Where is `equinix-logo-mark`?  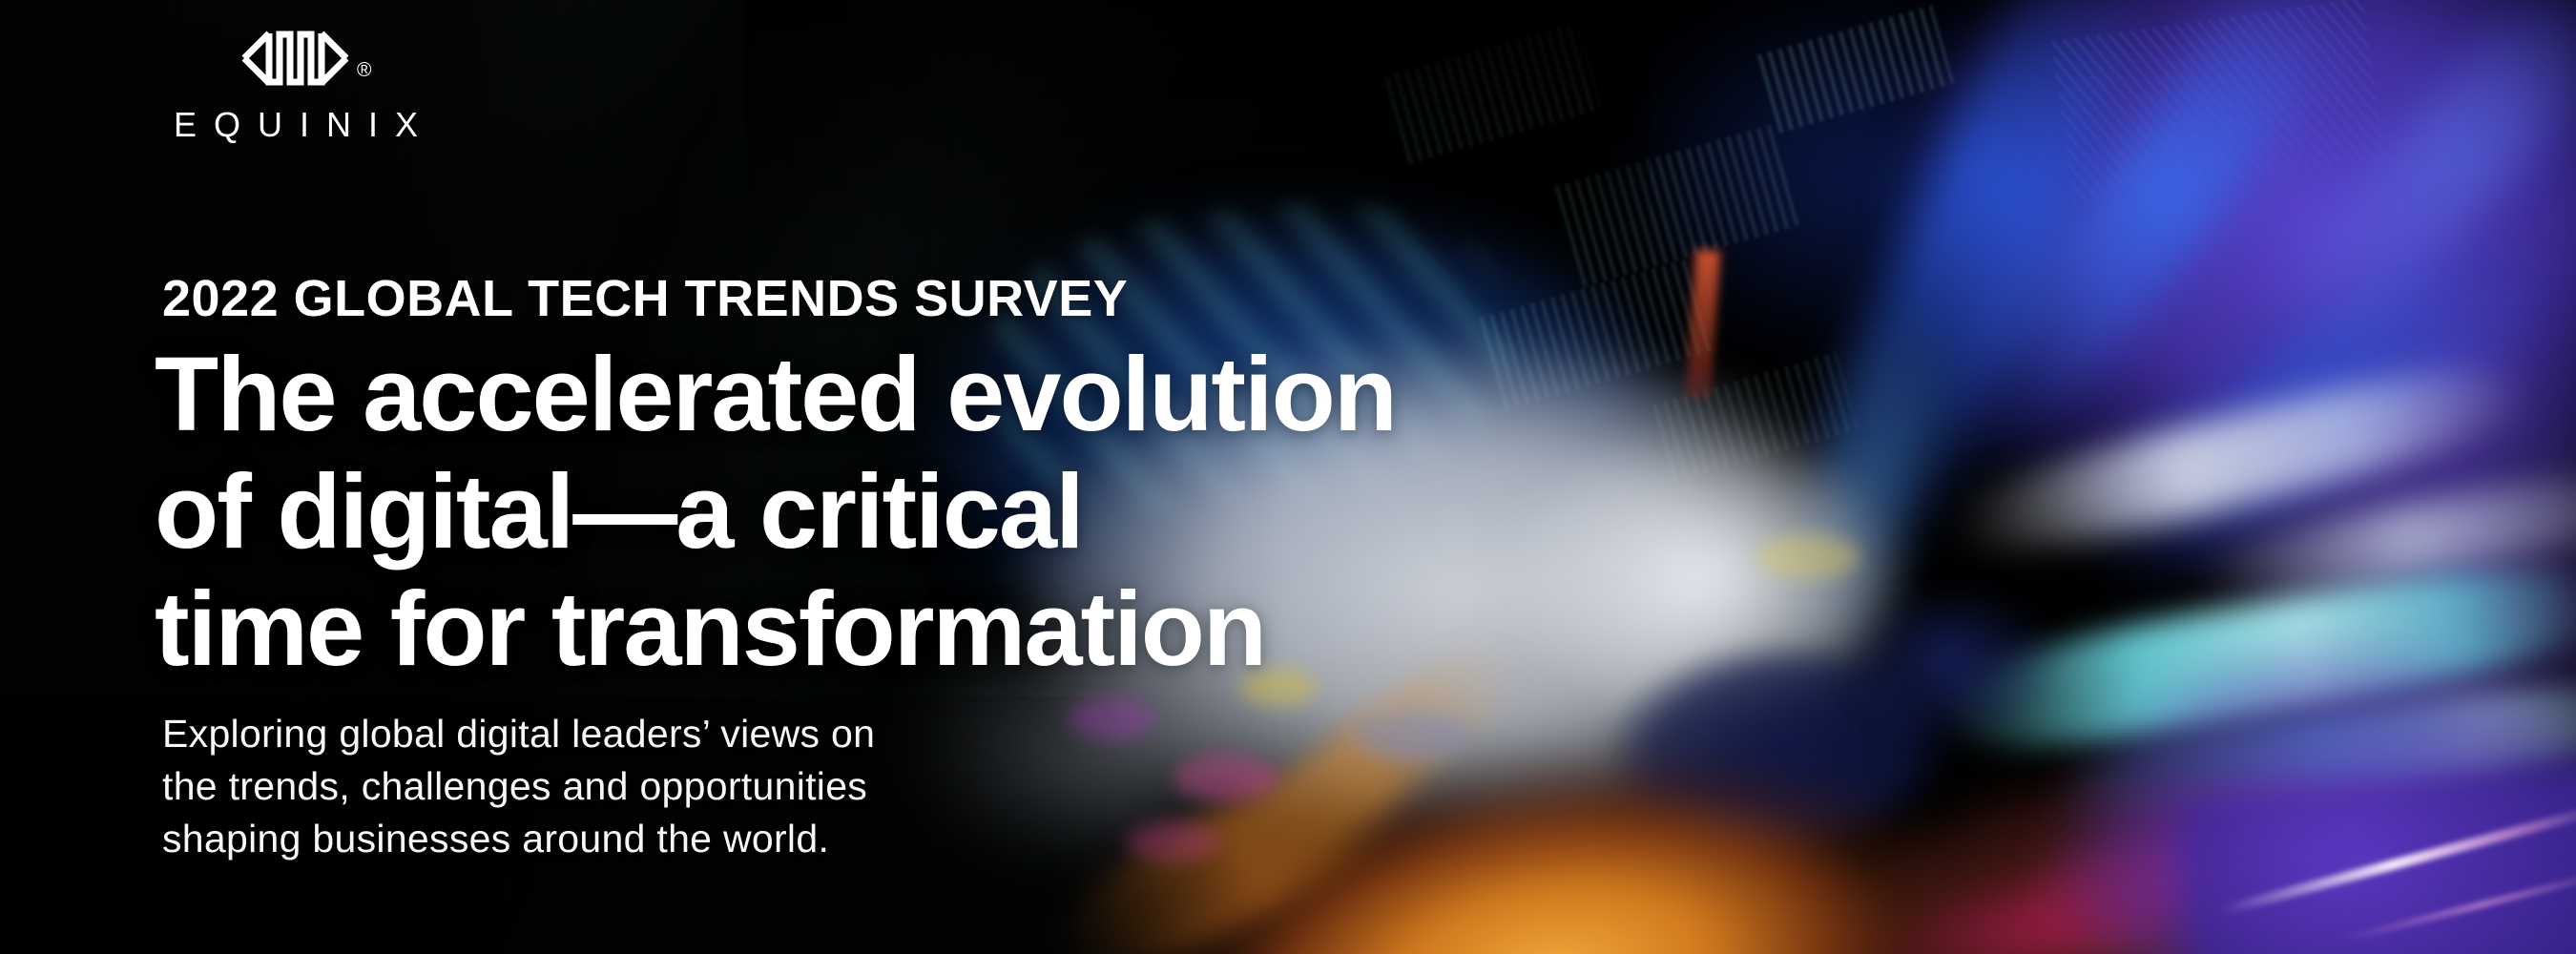 equinix-logo-mark is located at coordinates (295, 58).